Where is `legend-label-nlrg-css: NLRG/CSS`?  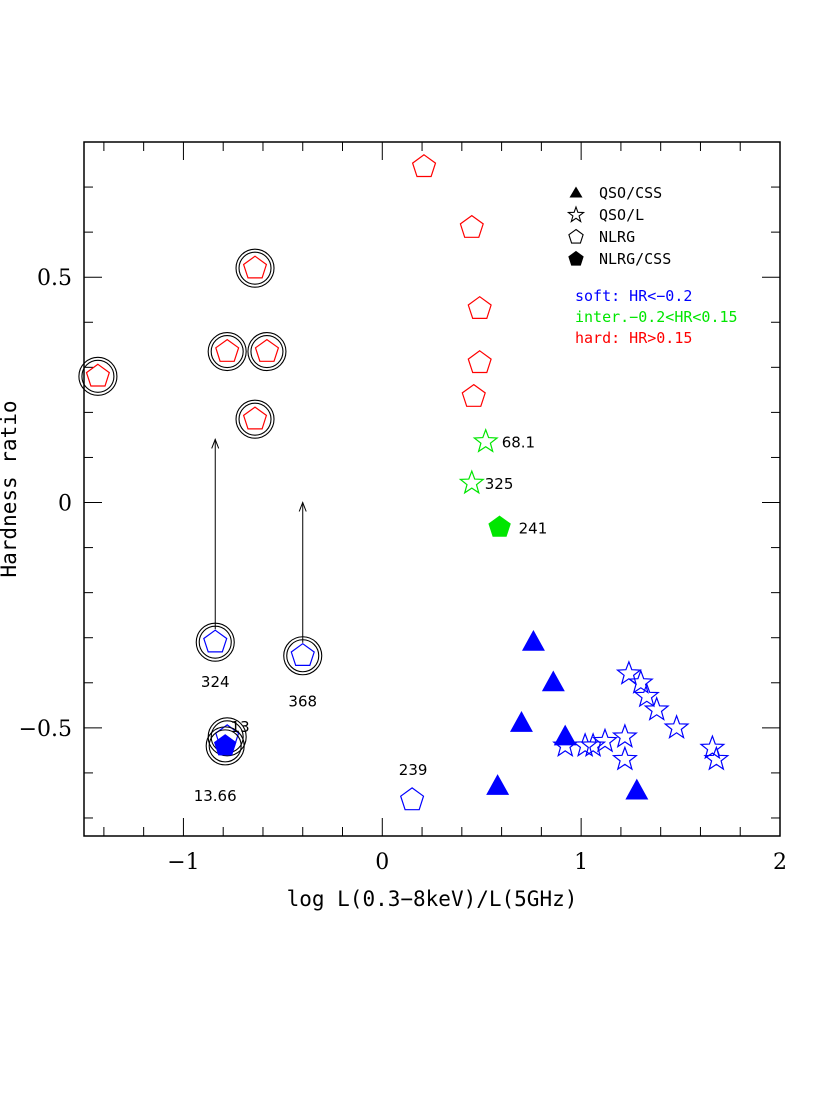 legend-label-nlrg-css: NLRG/CSS is located at coordinates (635, 259).